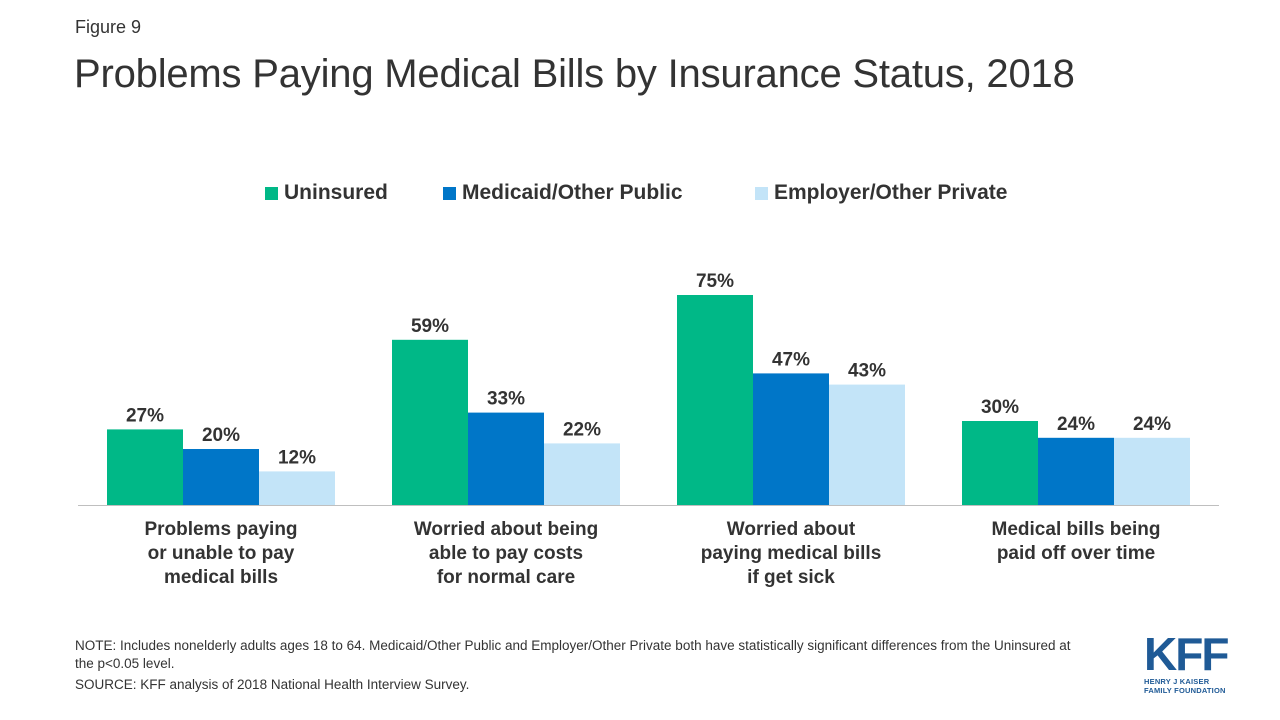  I want to click on figure-label: Figure 9, so click(108, 27).